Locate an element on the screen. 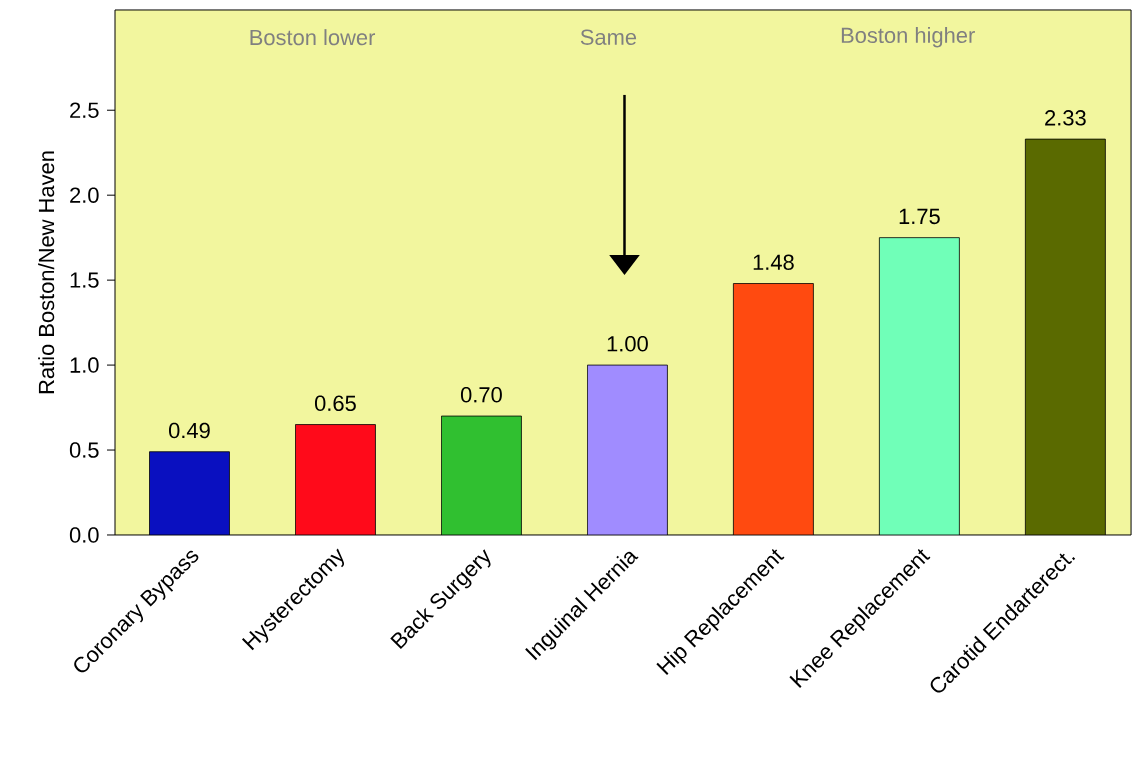 This screenshot has height=758, width=1133. data-label: 2.33 is located at coordinates (1065, 118).